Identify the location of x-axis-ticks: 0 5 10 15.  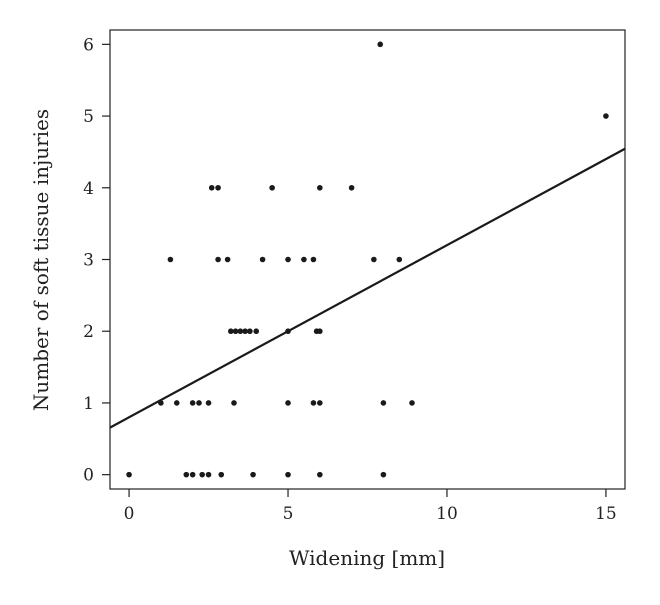
(370, 506).